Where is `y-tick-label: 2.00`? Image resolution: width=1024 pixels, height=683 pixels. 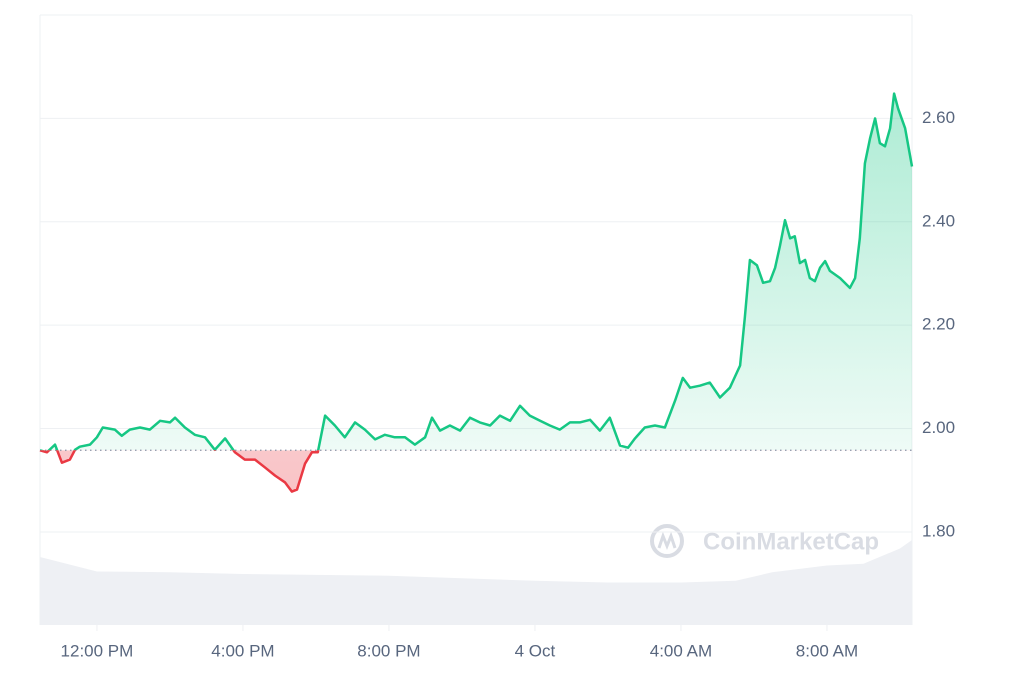 y-tick-label: 2.00 is located at coordinates (938, 427).